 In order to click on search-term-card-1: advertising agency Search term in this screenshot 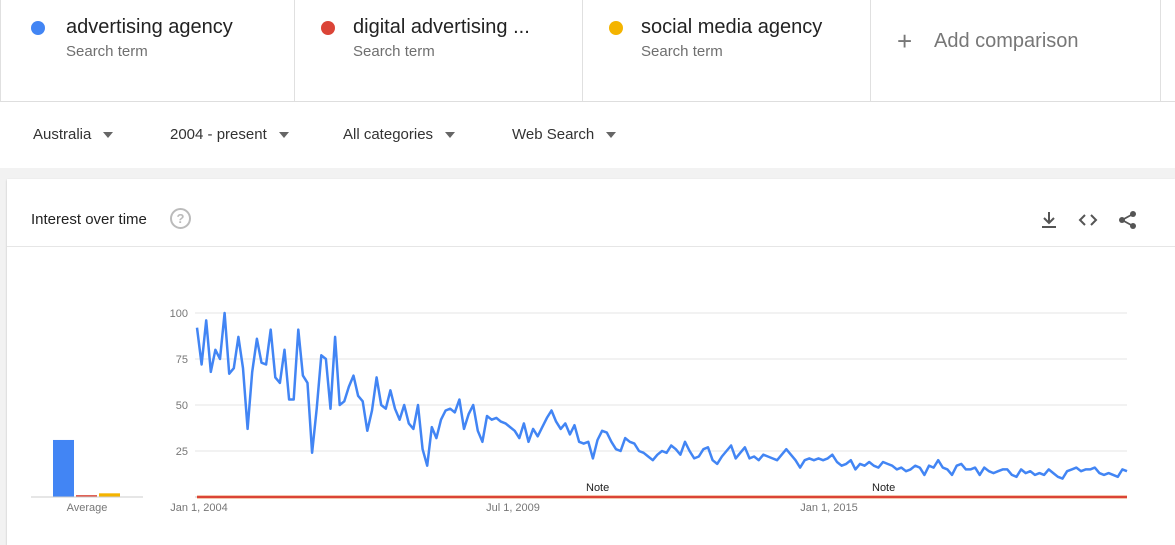, I will do `click(147, 50)`.